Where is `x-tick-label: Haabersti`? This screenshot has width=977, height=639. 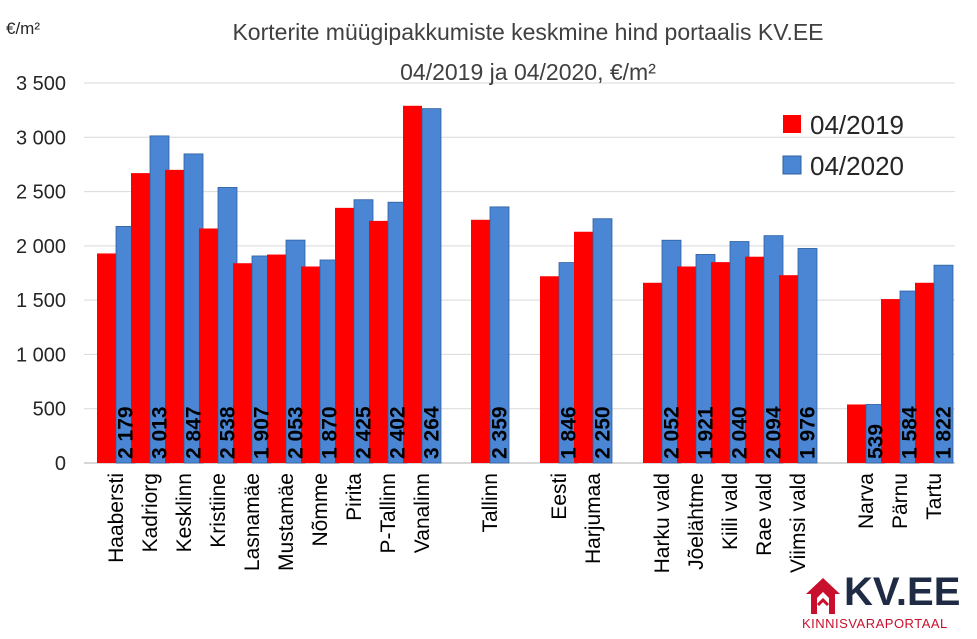 x-tick-label: Haabersti is located at coordinates (116, 518).